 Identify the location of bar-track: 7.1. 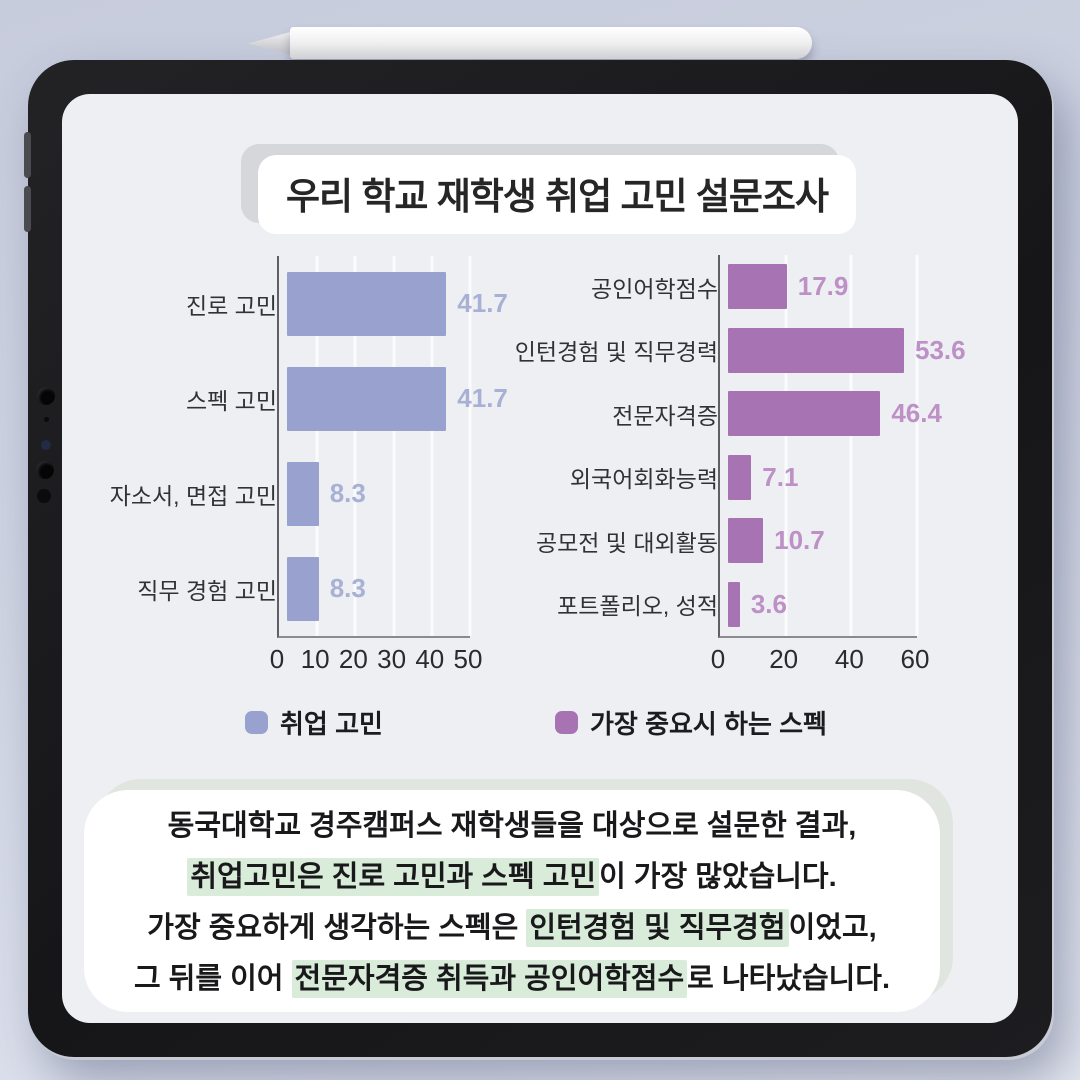
(826, 477).